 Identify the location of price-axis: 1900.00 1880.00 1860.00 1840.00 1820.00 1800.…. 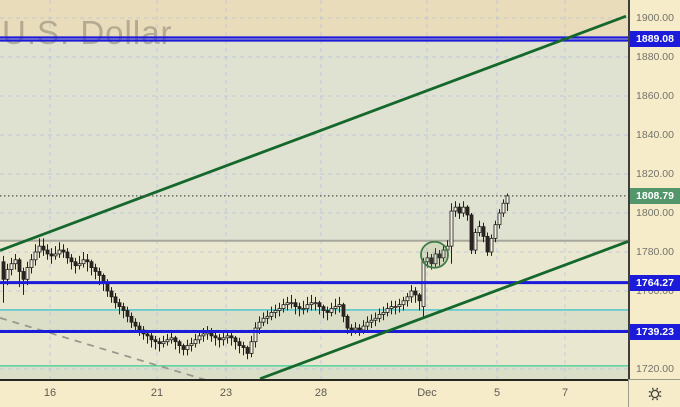
(654, 189).